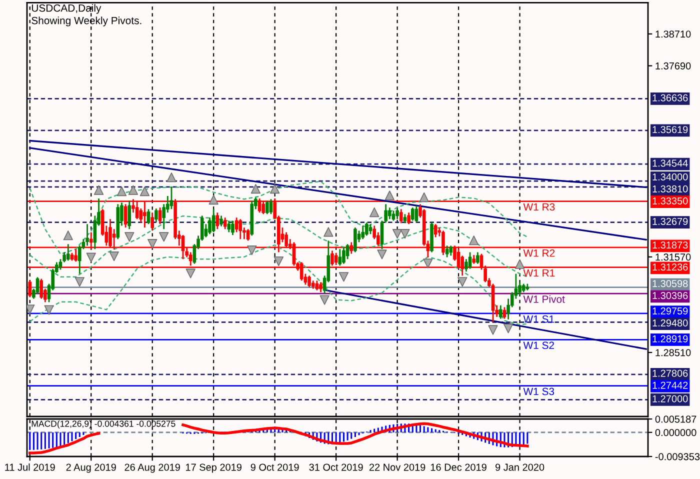 This screenshot has height=479, width=700. I want to click on ref-line-label: 1.31236, so click(670, 267).